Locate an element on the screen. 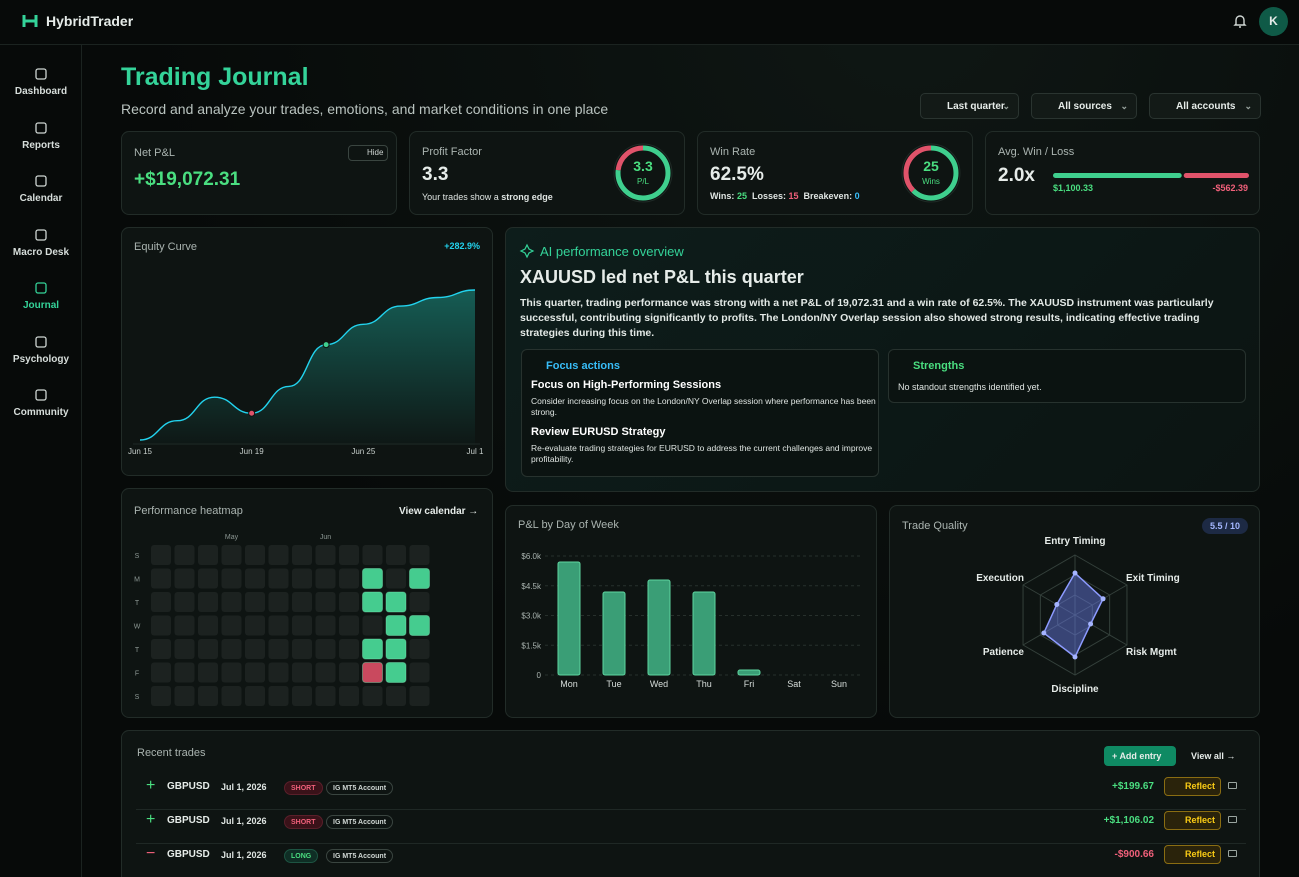  bell is located at coordinates (1240, 21).